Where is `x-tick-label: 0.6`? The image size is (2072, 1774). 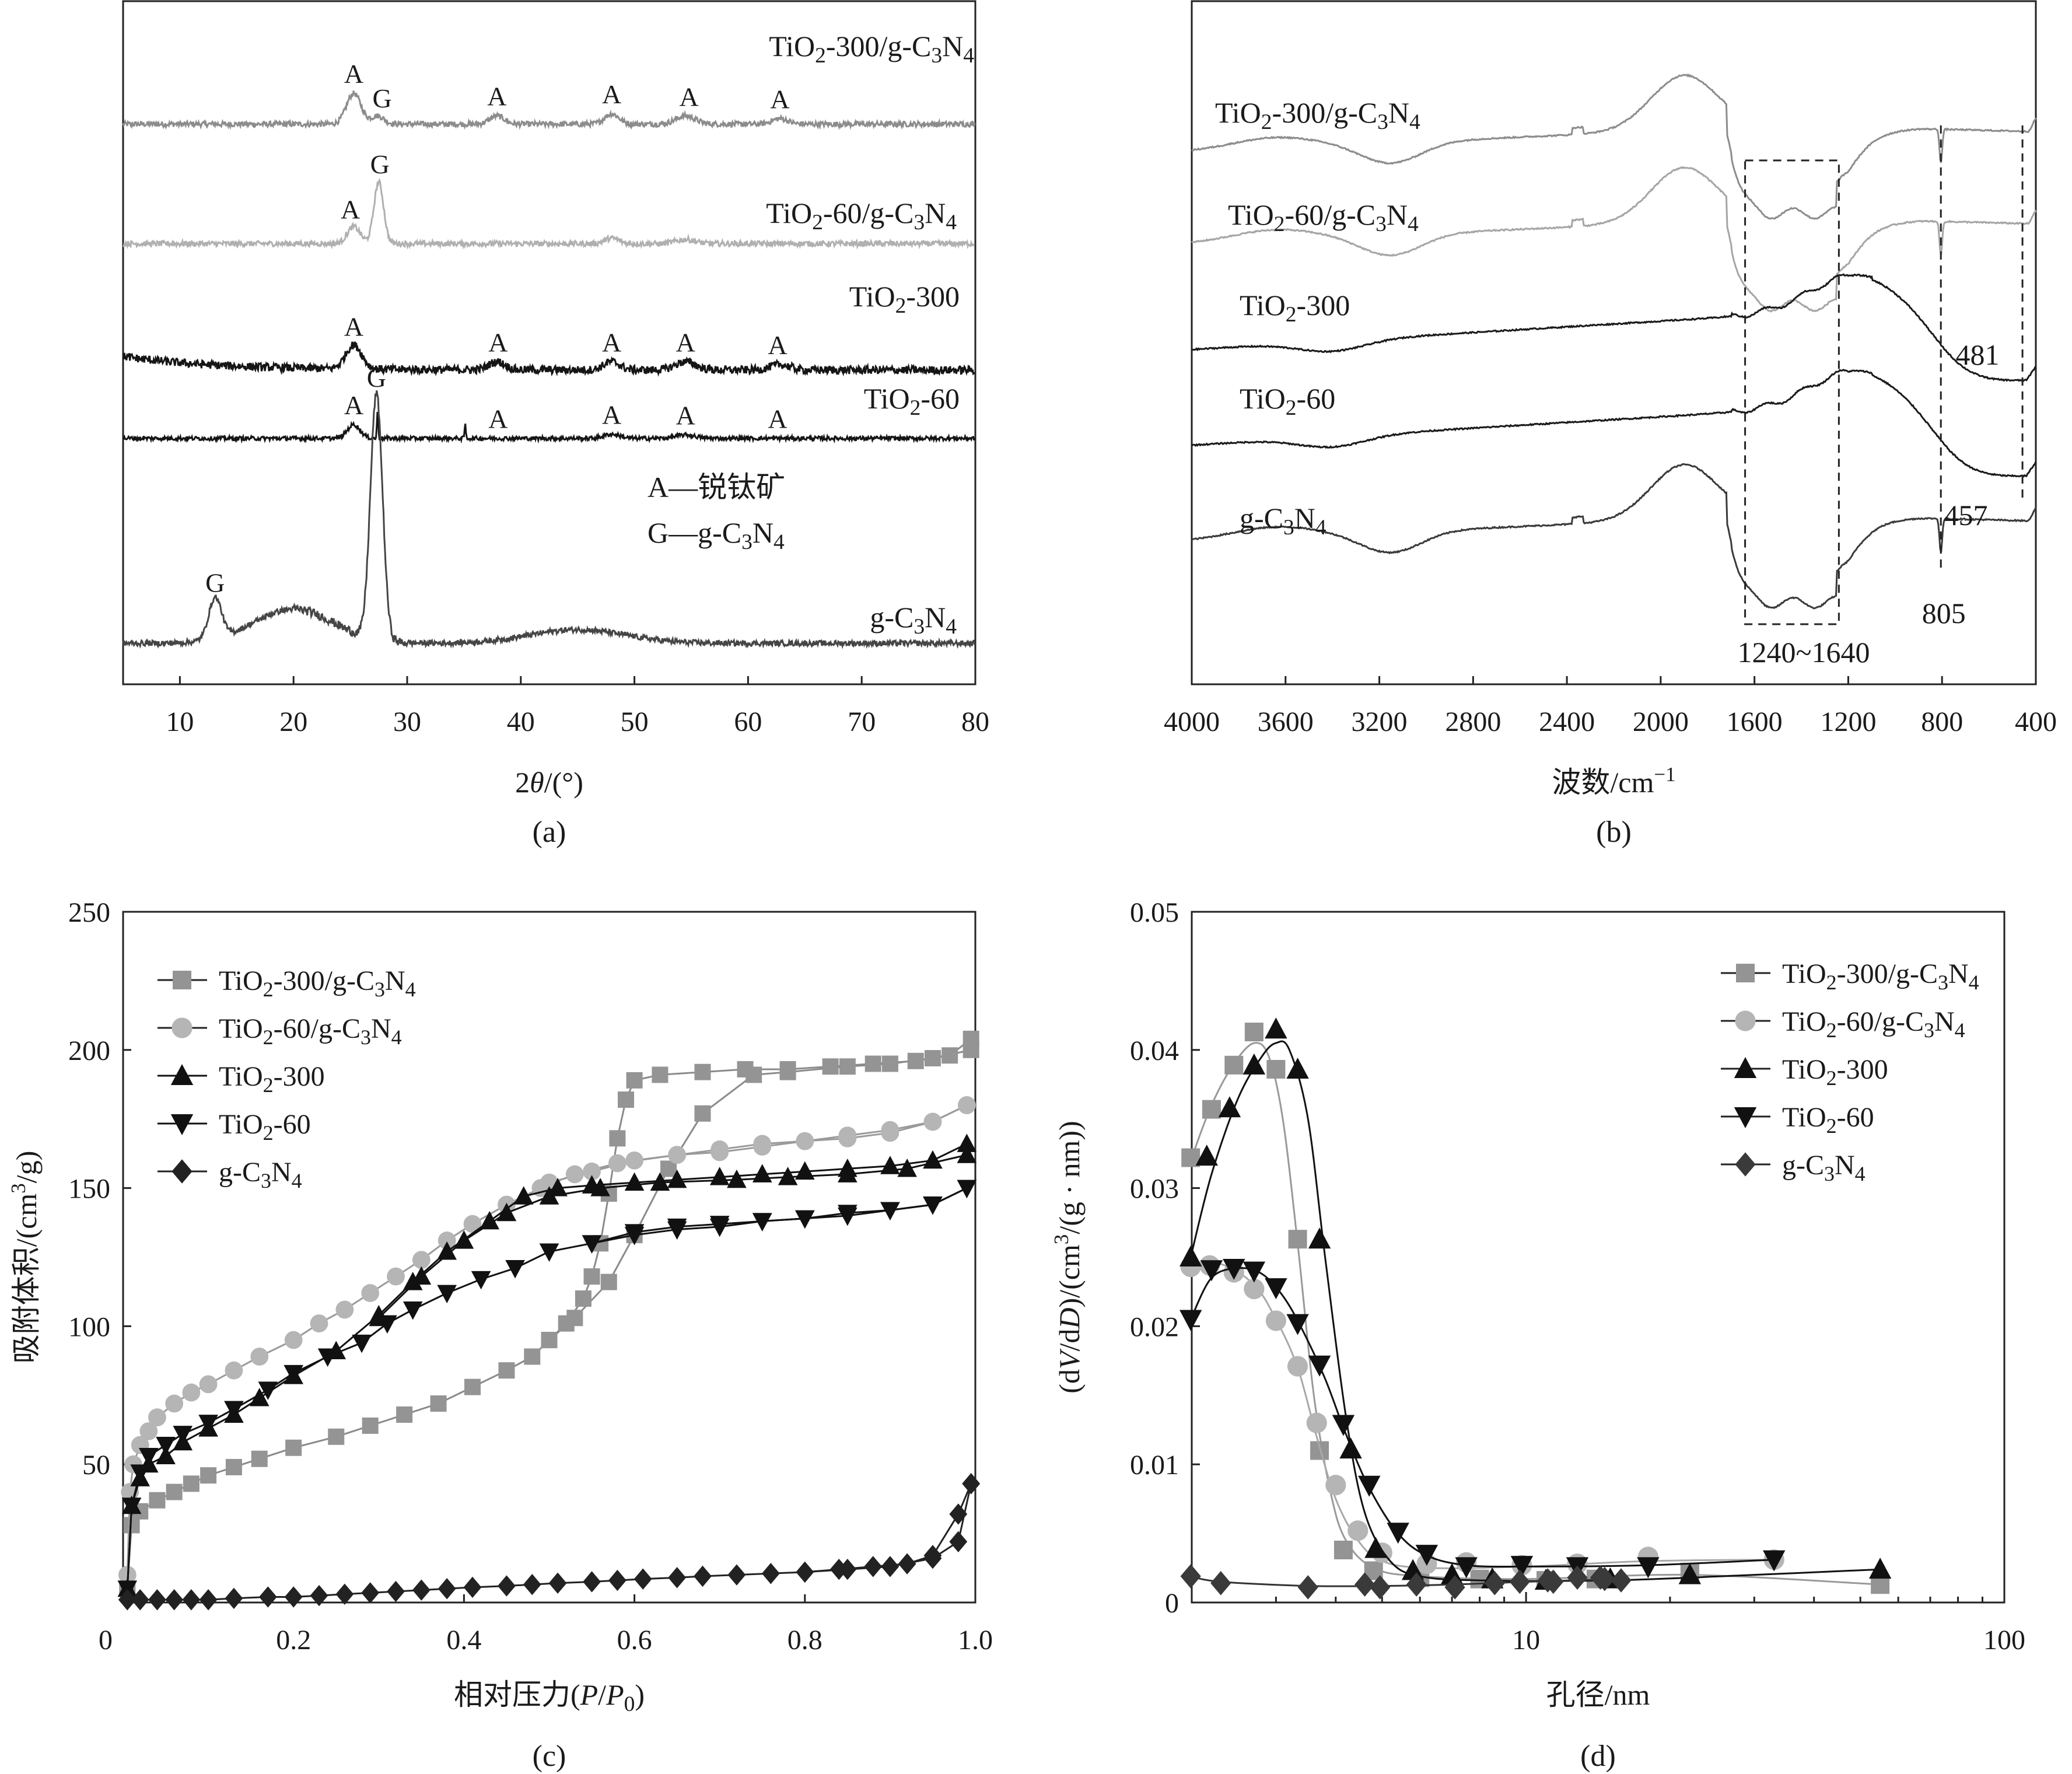 x-tick-label: 0.6 is located at coordinates (634, 1640).